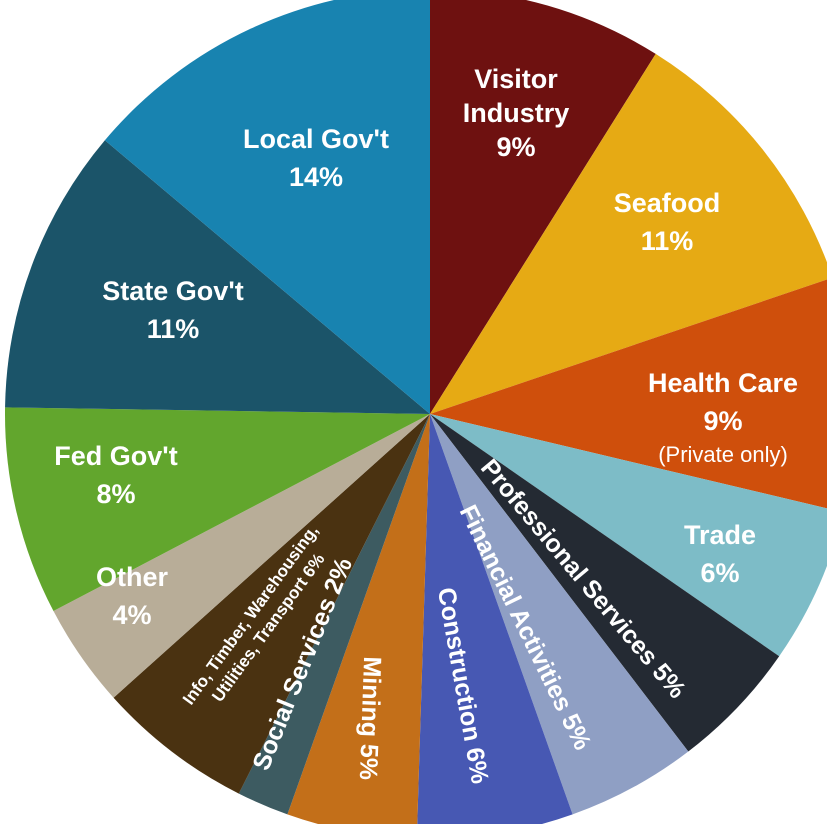 The width and height of the screenshot is (827, 829). Describe the element at coordinates (132, 596) in the screenshot. I see `pie-label-other: Other 4%` at that location.